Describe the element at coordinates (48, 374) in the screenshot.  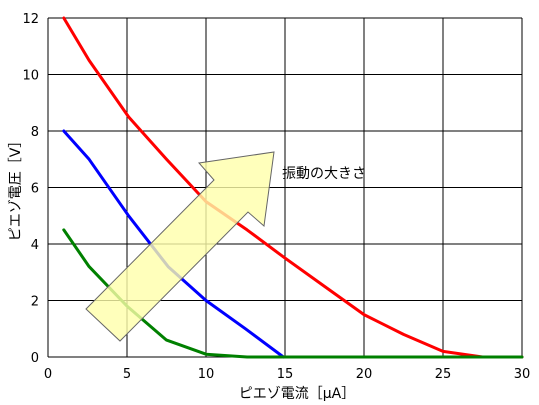
I see `x-tick-label: 0` at that location.